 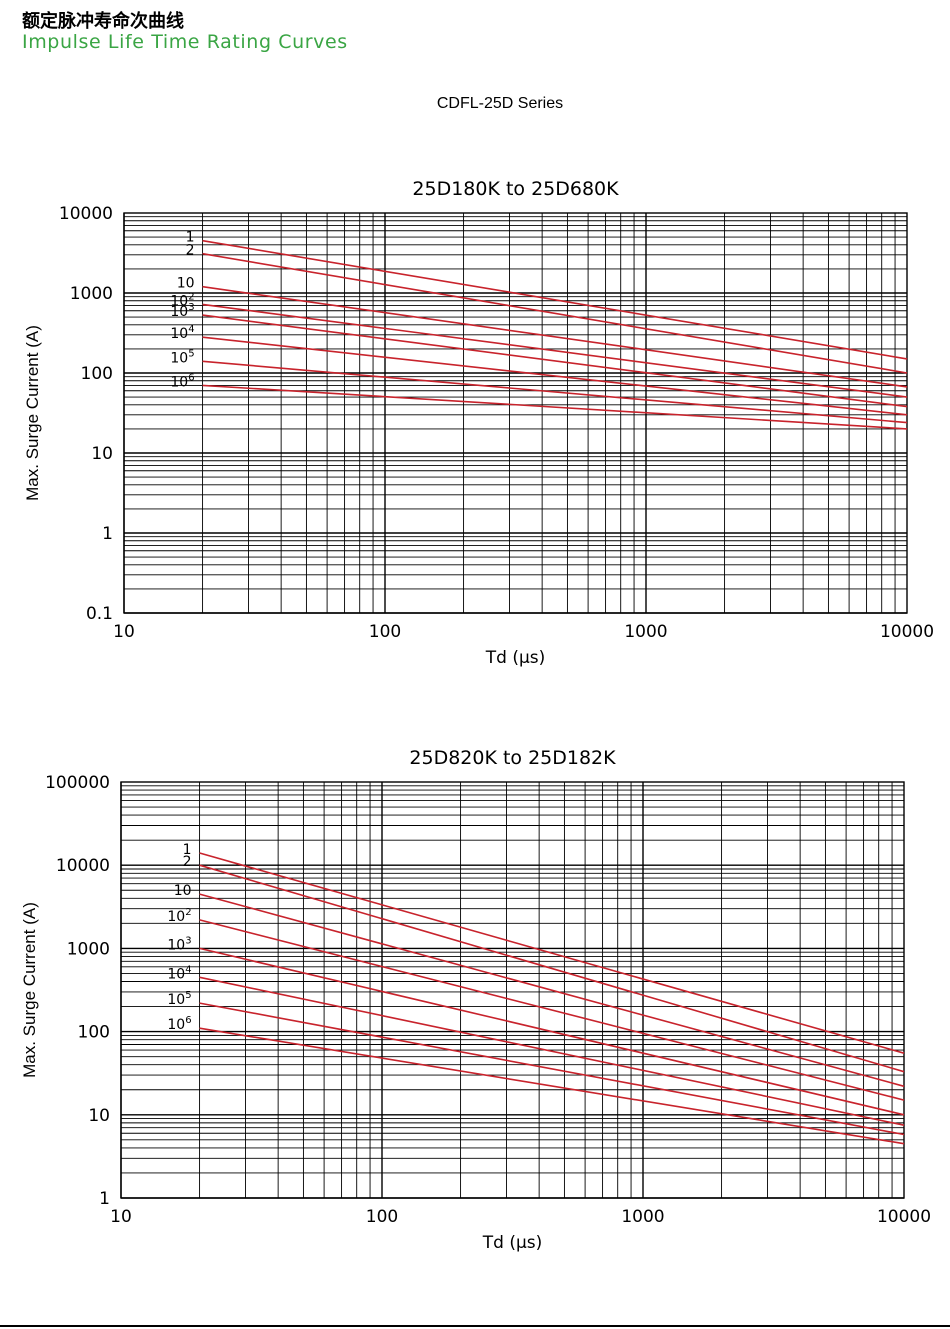 What do you see at coordinates (99, 614) in the screenshot?
I see `y-tick-label: 0.1` at bounding box center [99, 614].